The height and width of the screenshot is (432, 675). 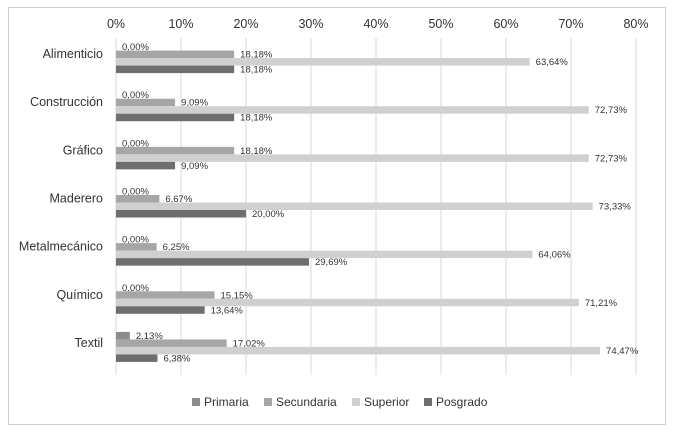 What do you see at coordinates (227, 310) in the screenshot?
I see `data-label: 13,64%` at bounding box center [227, 310].